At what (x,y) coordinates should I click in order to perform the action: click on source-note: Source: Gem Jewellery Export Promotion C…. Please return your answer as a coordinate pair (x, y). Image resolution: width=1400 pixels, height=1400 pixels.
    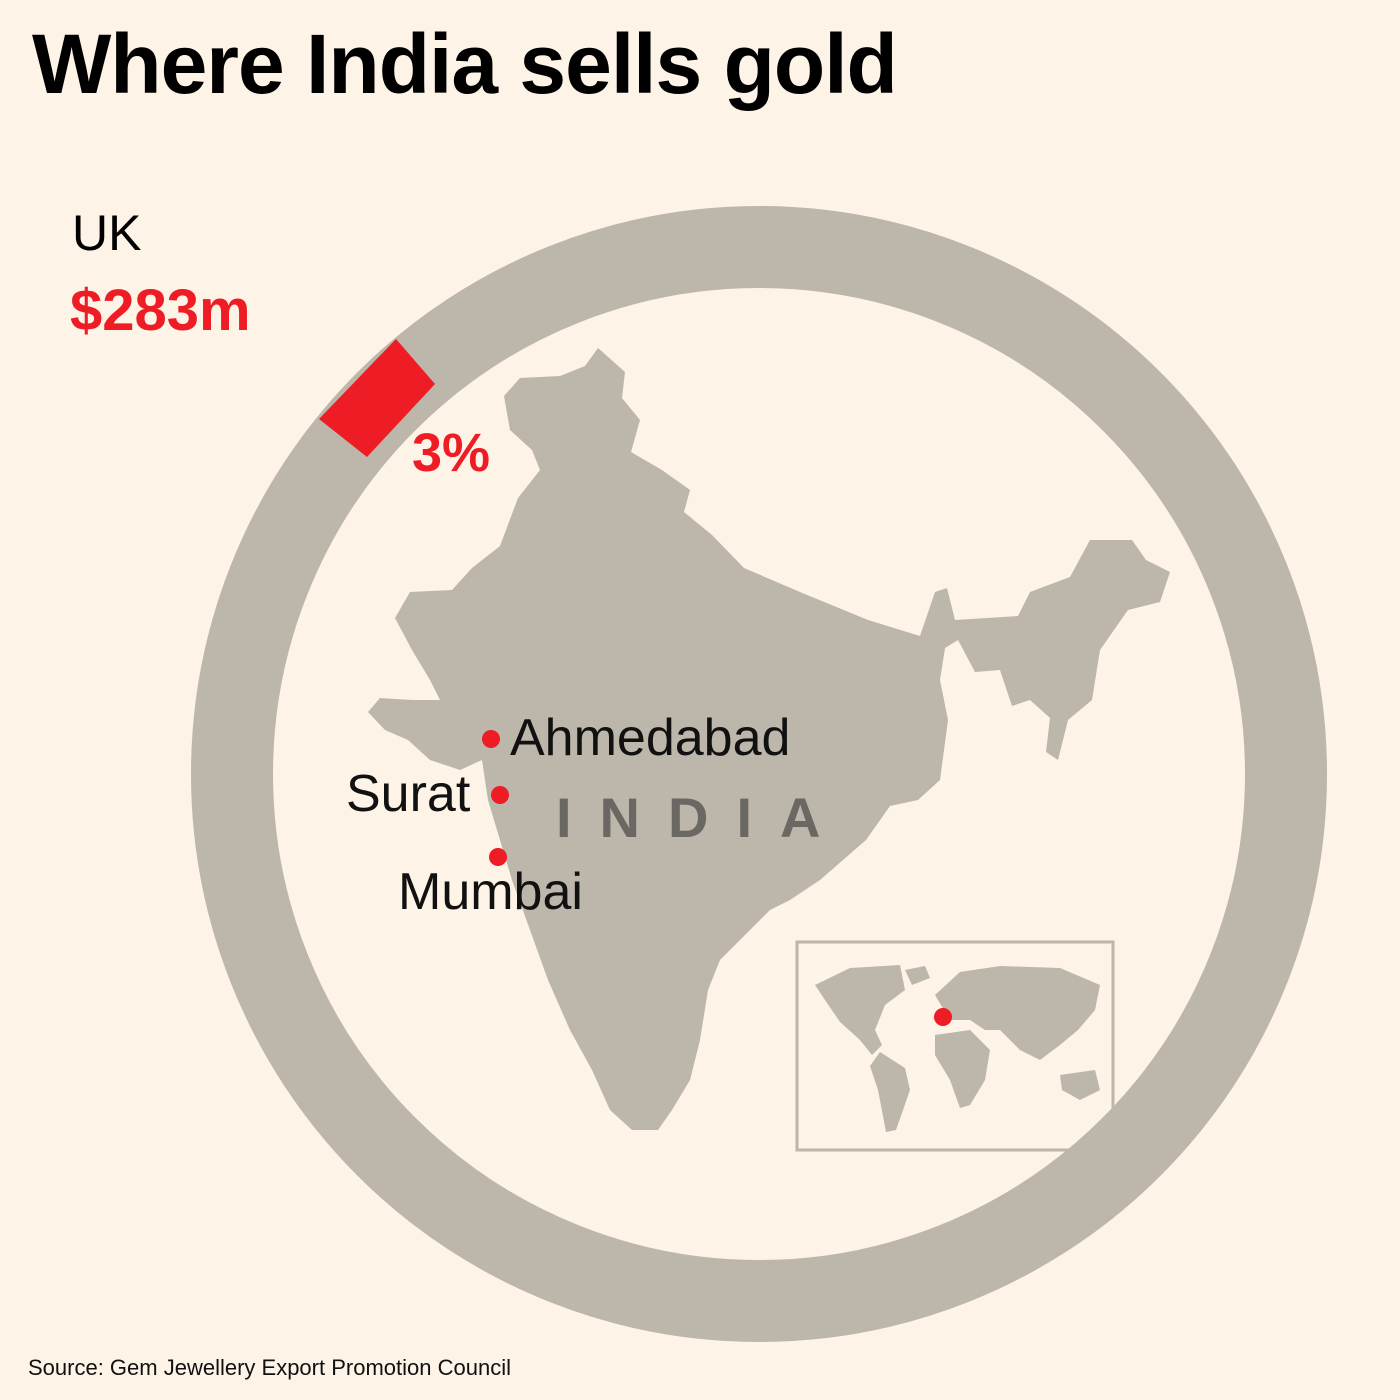
    Looking at the image, I should click on (269, 1367).